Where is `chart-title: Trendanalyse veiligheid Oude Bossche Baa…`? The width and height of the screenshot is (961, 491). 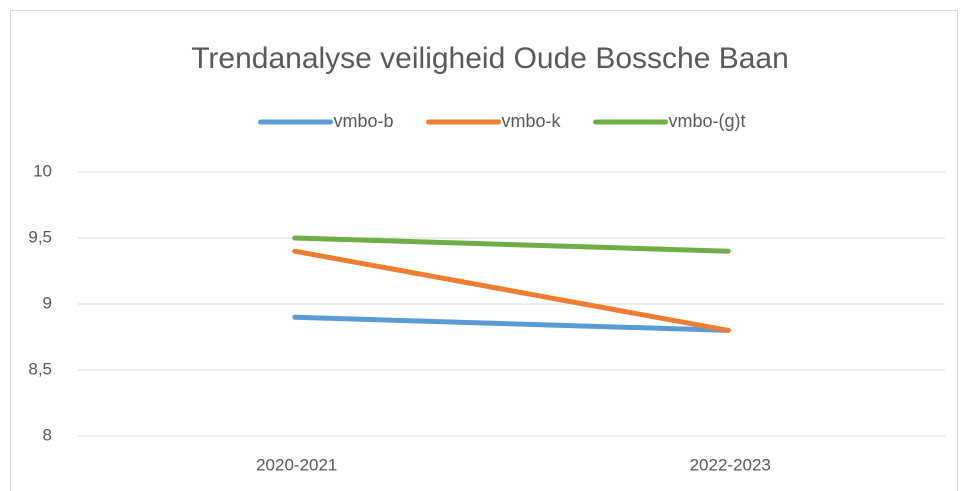
chart-title: Trendanalyse veiligheid Oude Bossche Baa… is located at coordinates (490, 58).